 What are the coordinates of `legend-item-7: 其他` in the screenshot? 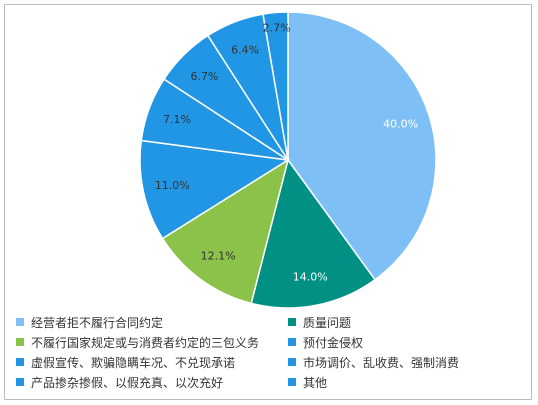 It's located at (307, 382).